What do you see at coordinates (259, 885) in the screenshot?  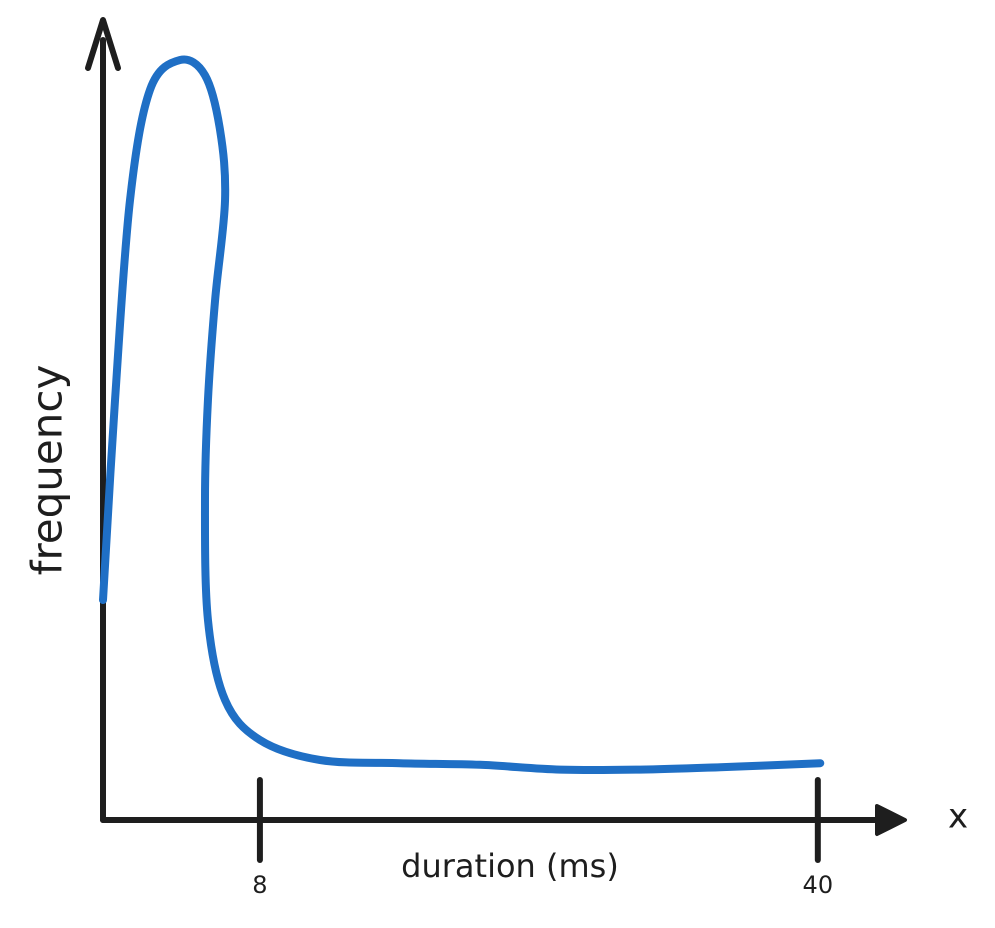 I see `x-tick-label: 8` at bounding box center [259, 885].